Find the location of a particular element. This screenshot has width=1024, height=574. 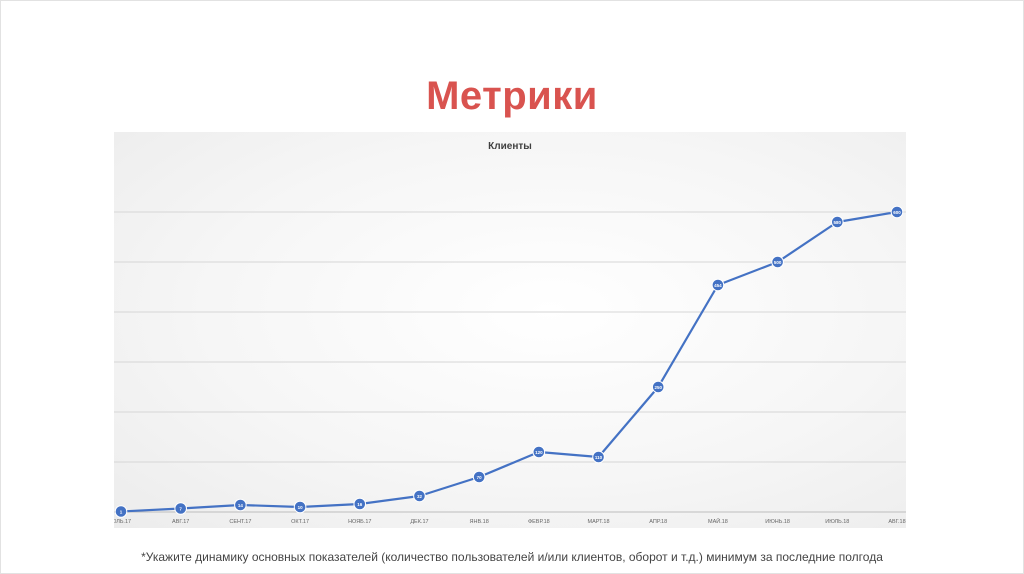

data-label: 32 is located at coordinates (420, 496).